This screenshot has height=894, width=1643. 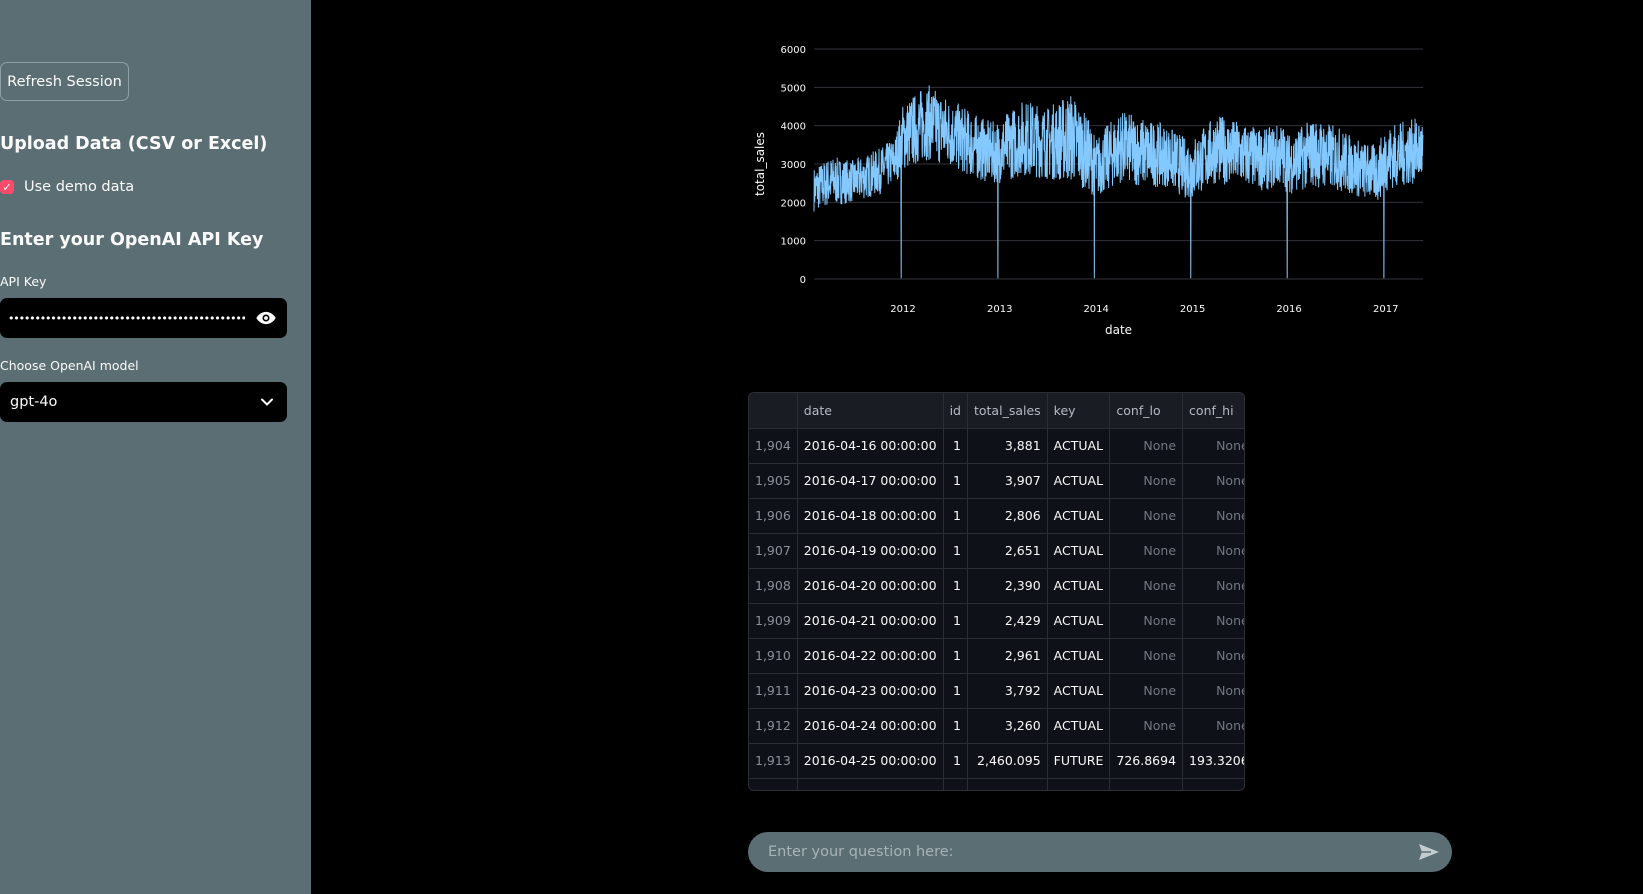 What do you see at coordinates (134, 144) in the screenshot?
I see `upload-data-heading: Upload Data (CSV or Excel)` at bounding box center [134, 144].